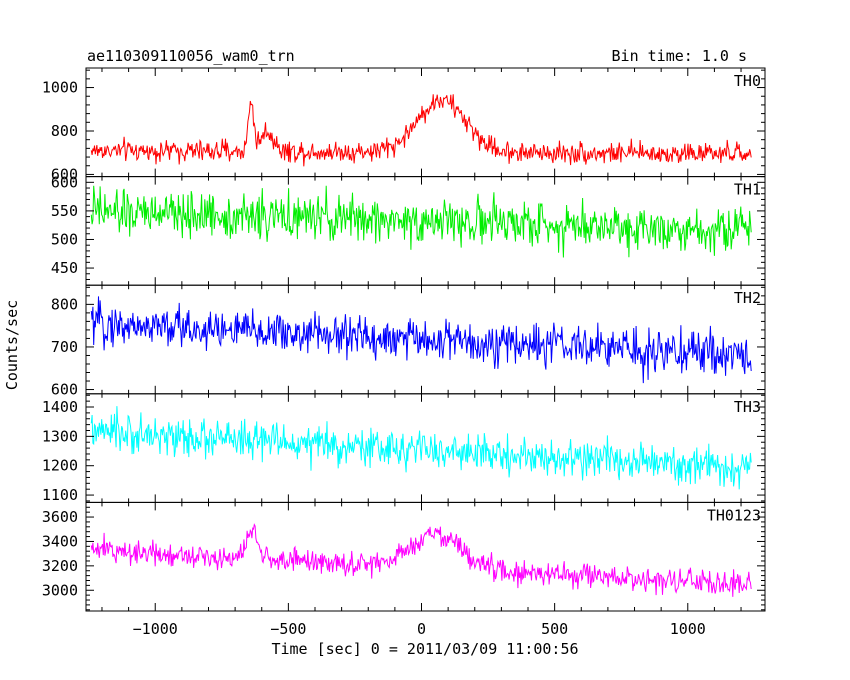 This screenshot has width=850, height=680. I want to click on panel-th3: 1100 1200 1300 1400 TH3, so click(404, 448).